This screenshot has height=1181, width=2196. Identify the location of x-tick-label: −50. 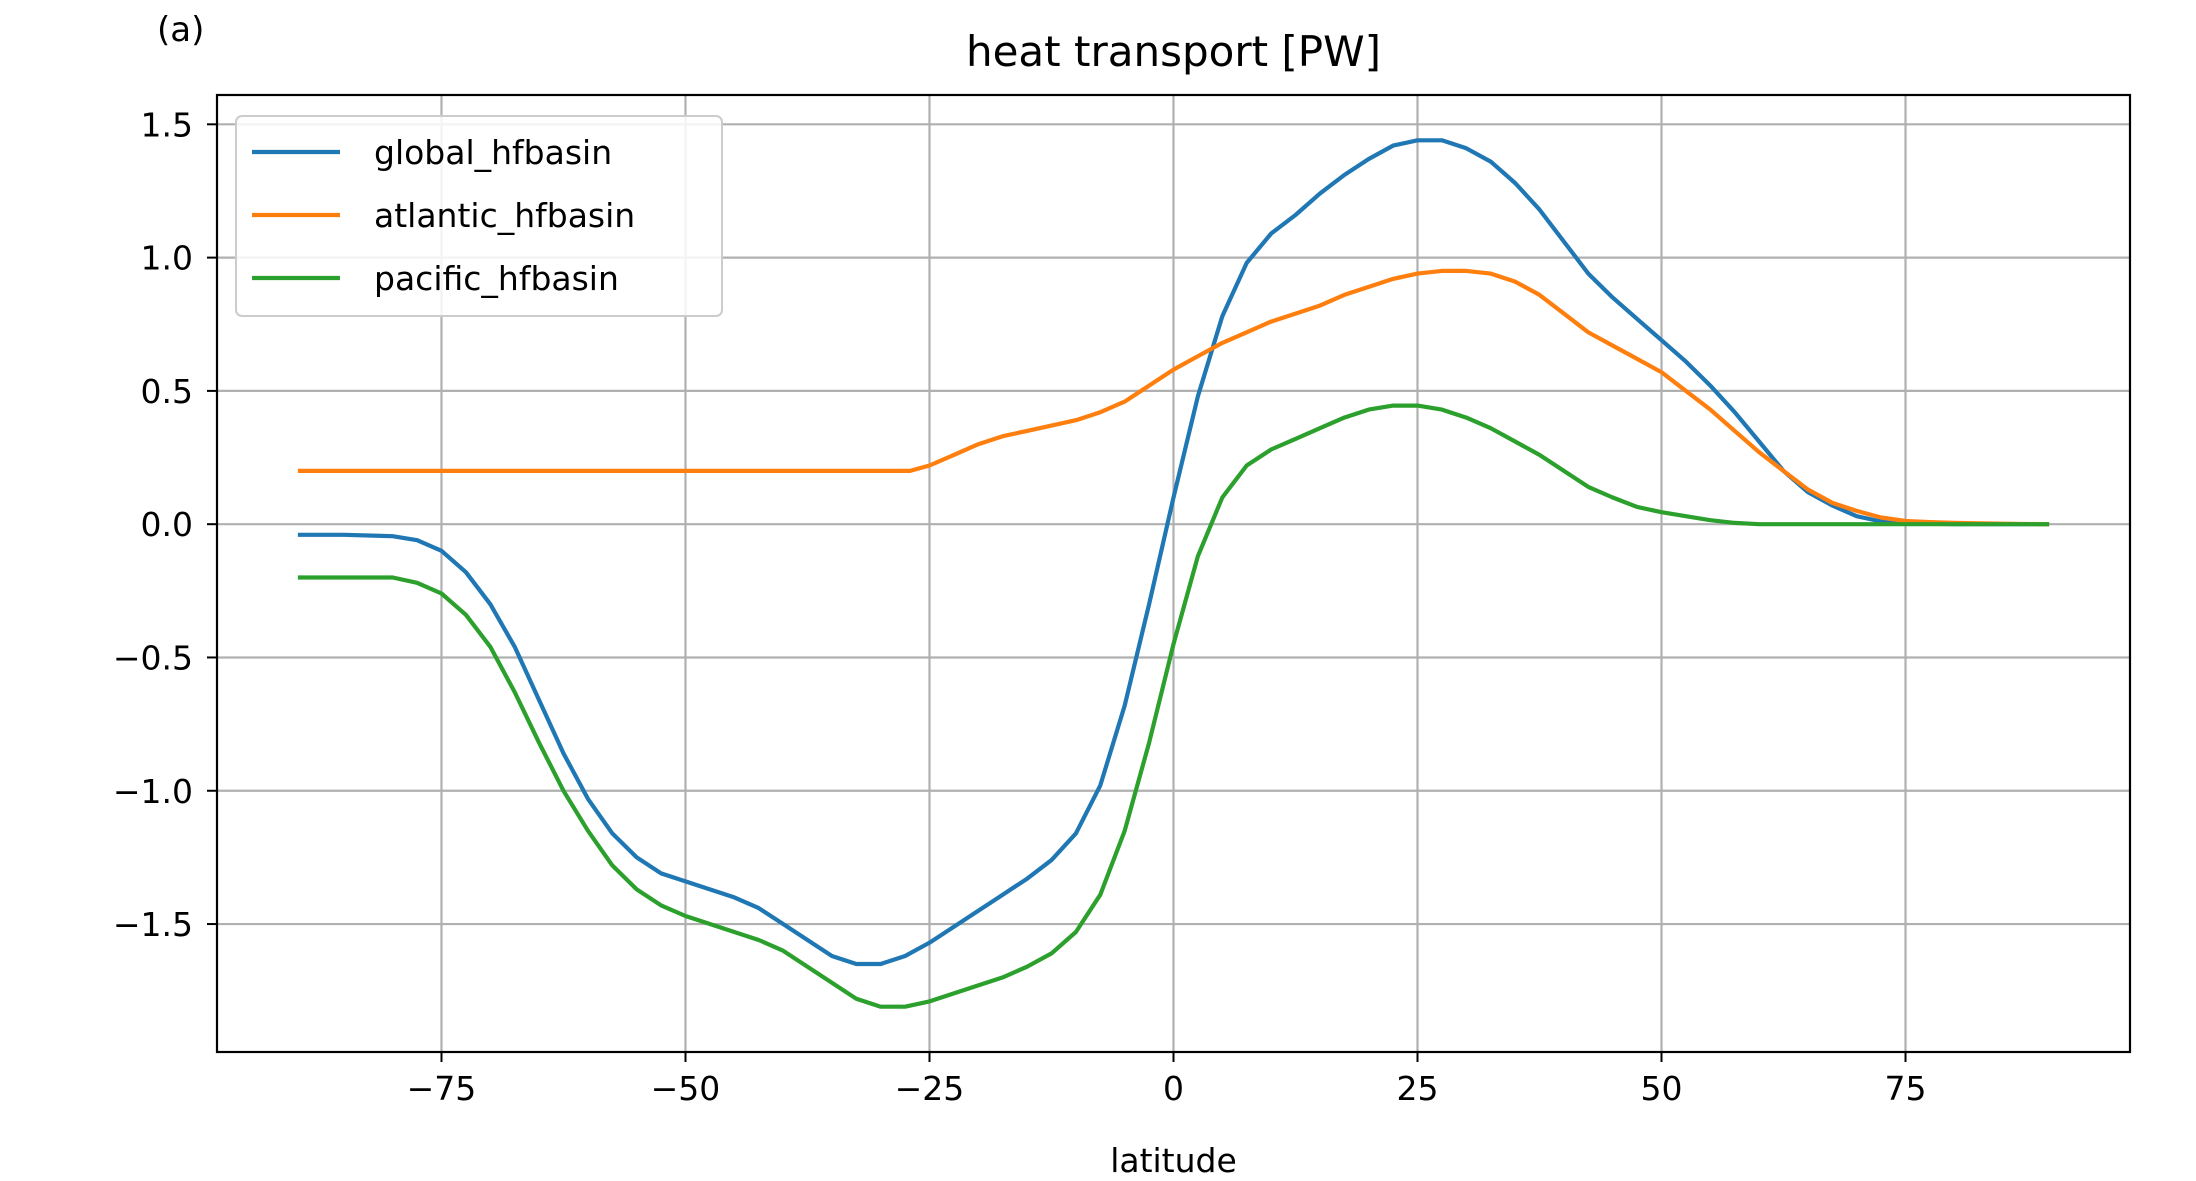
(686, 1088).